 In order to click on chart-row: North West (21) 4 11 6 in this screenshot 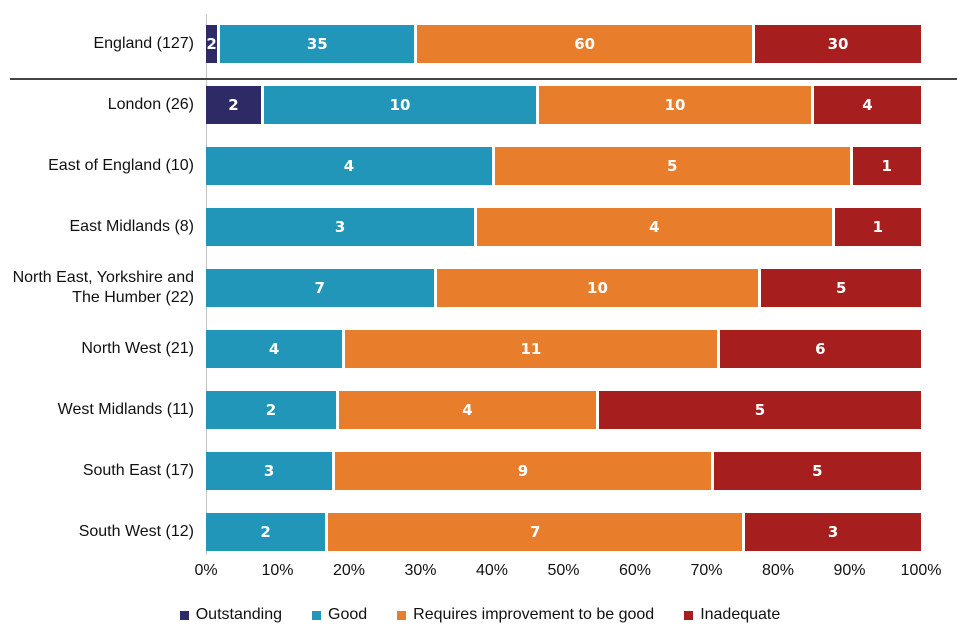, I will do `click(460, 349)`.